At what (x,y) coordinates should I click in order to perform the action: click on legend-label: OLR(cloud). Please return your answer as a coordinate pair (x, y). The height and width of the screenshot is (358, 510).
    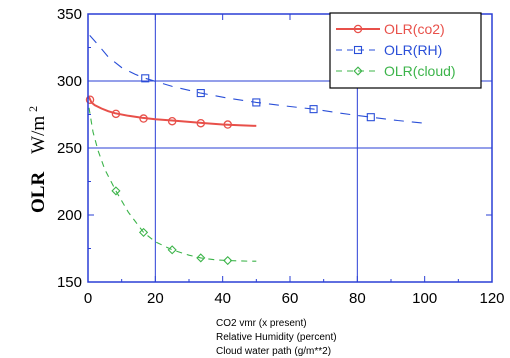
    Looking at the image, I should click on (420, 71).